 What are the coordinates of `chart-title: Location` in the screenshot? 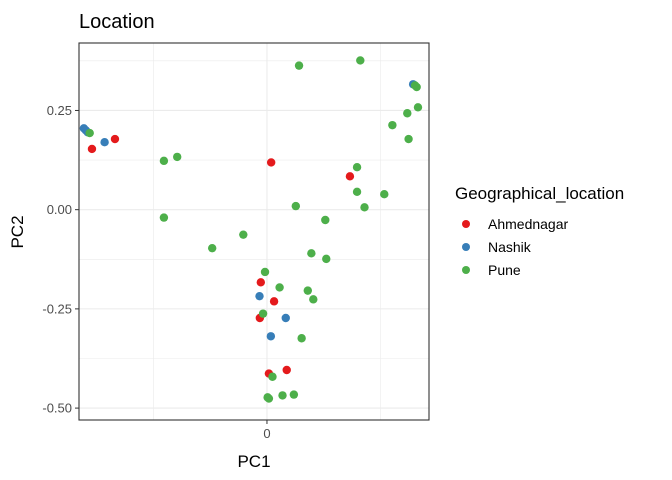 It's located at (117, 22).